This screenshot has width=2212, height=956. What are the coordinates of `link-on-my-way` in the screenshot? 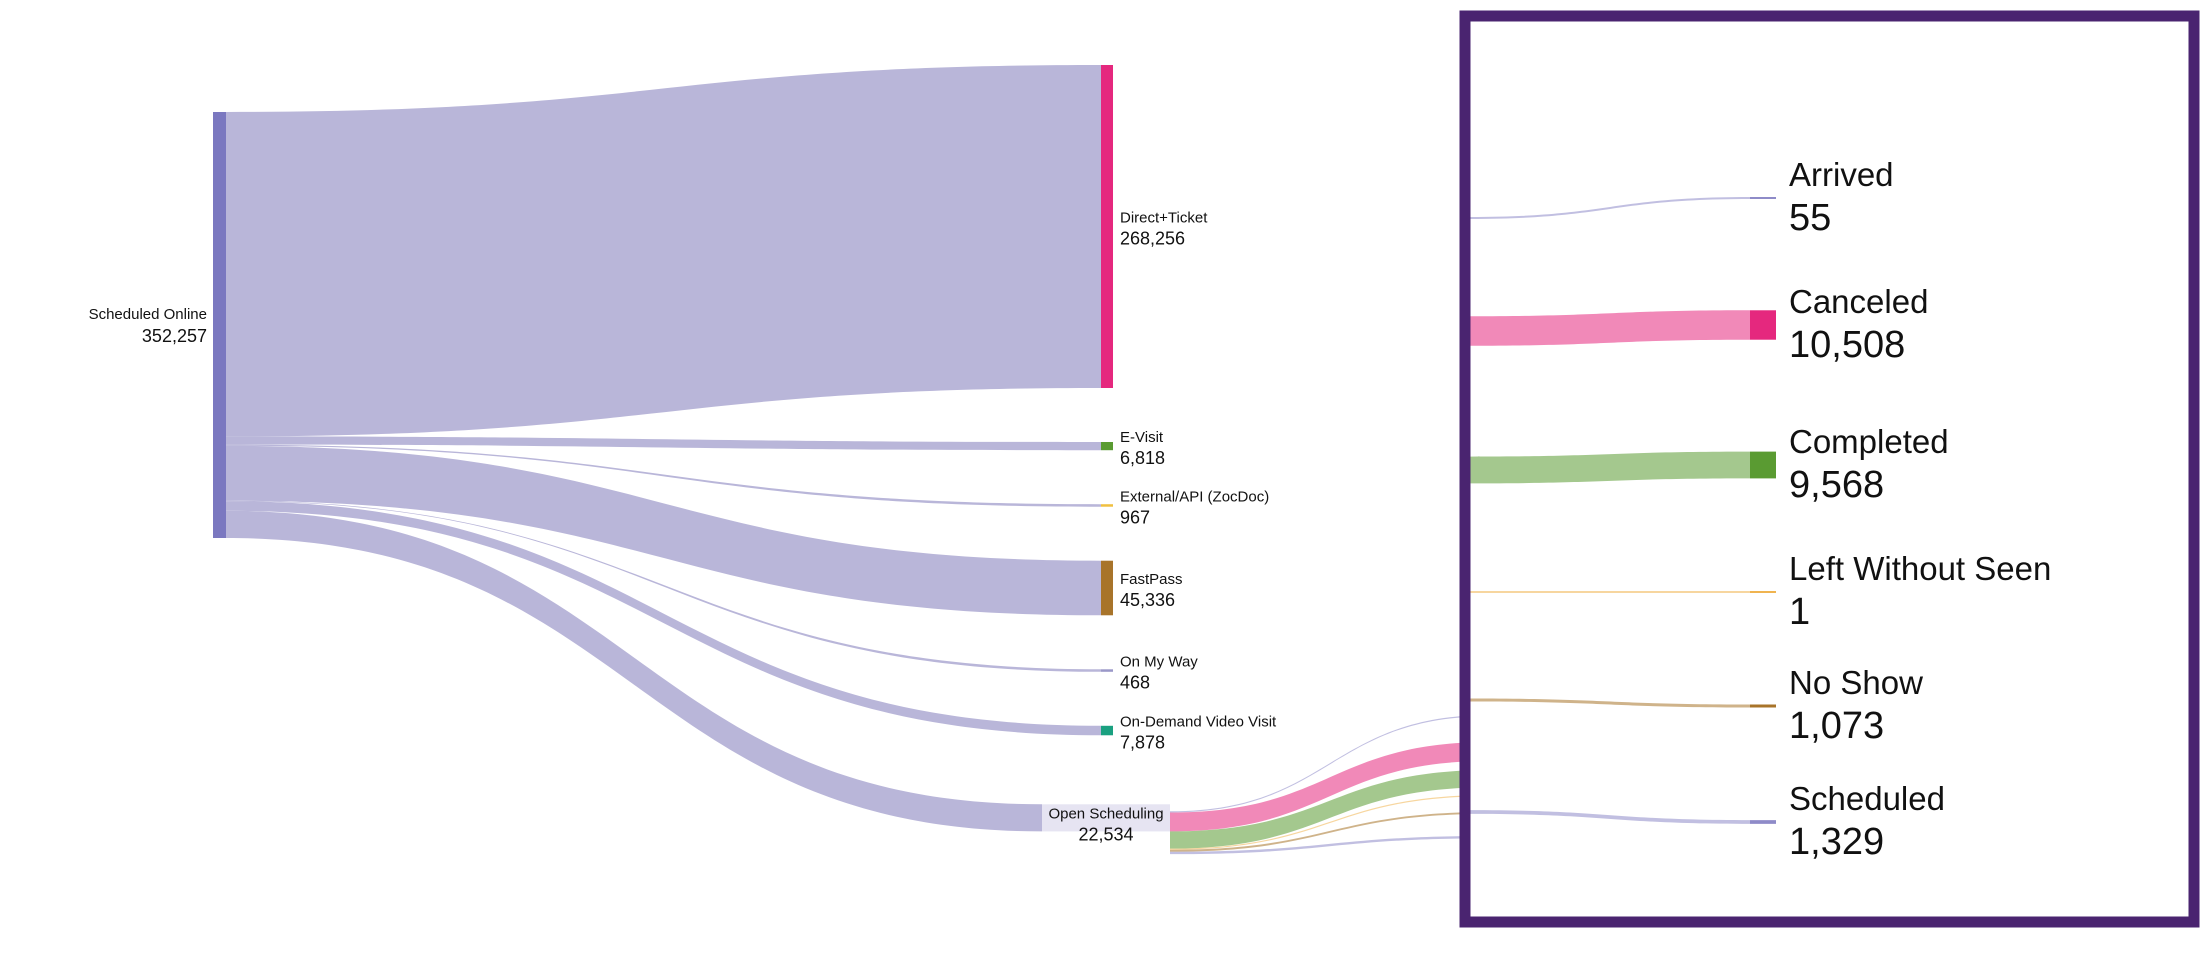 It's located at (663, 586).